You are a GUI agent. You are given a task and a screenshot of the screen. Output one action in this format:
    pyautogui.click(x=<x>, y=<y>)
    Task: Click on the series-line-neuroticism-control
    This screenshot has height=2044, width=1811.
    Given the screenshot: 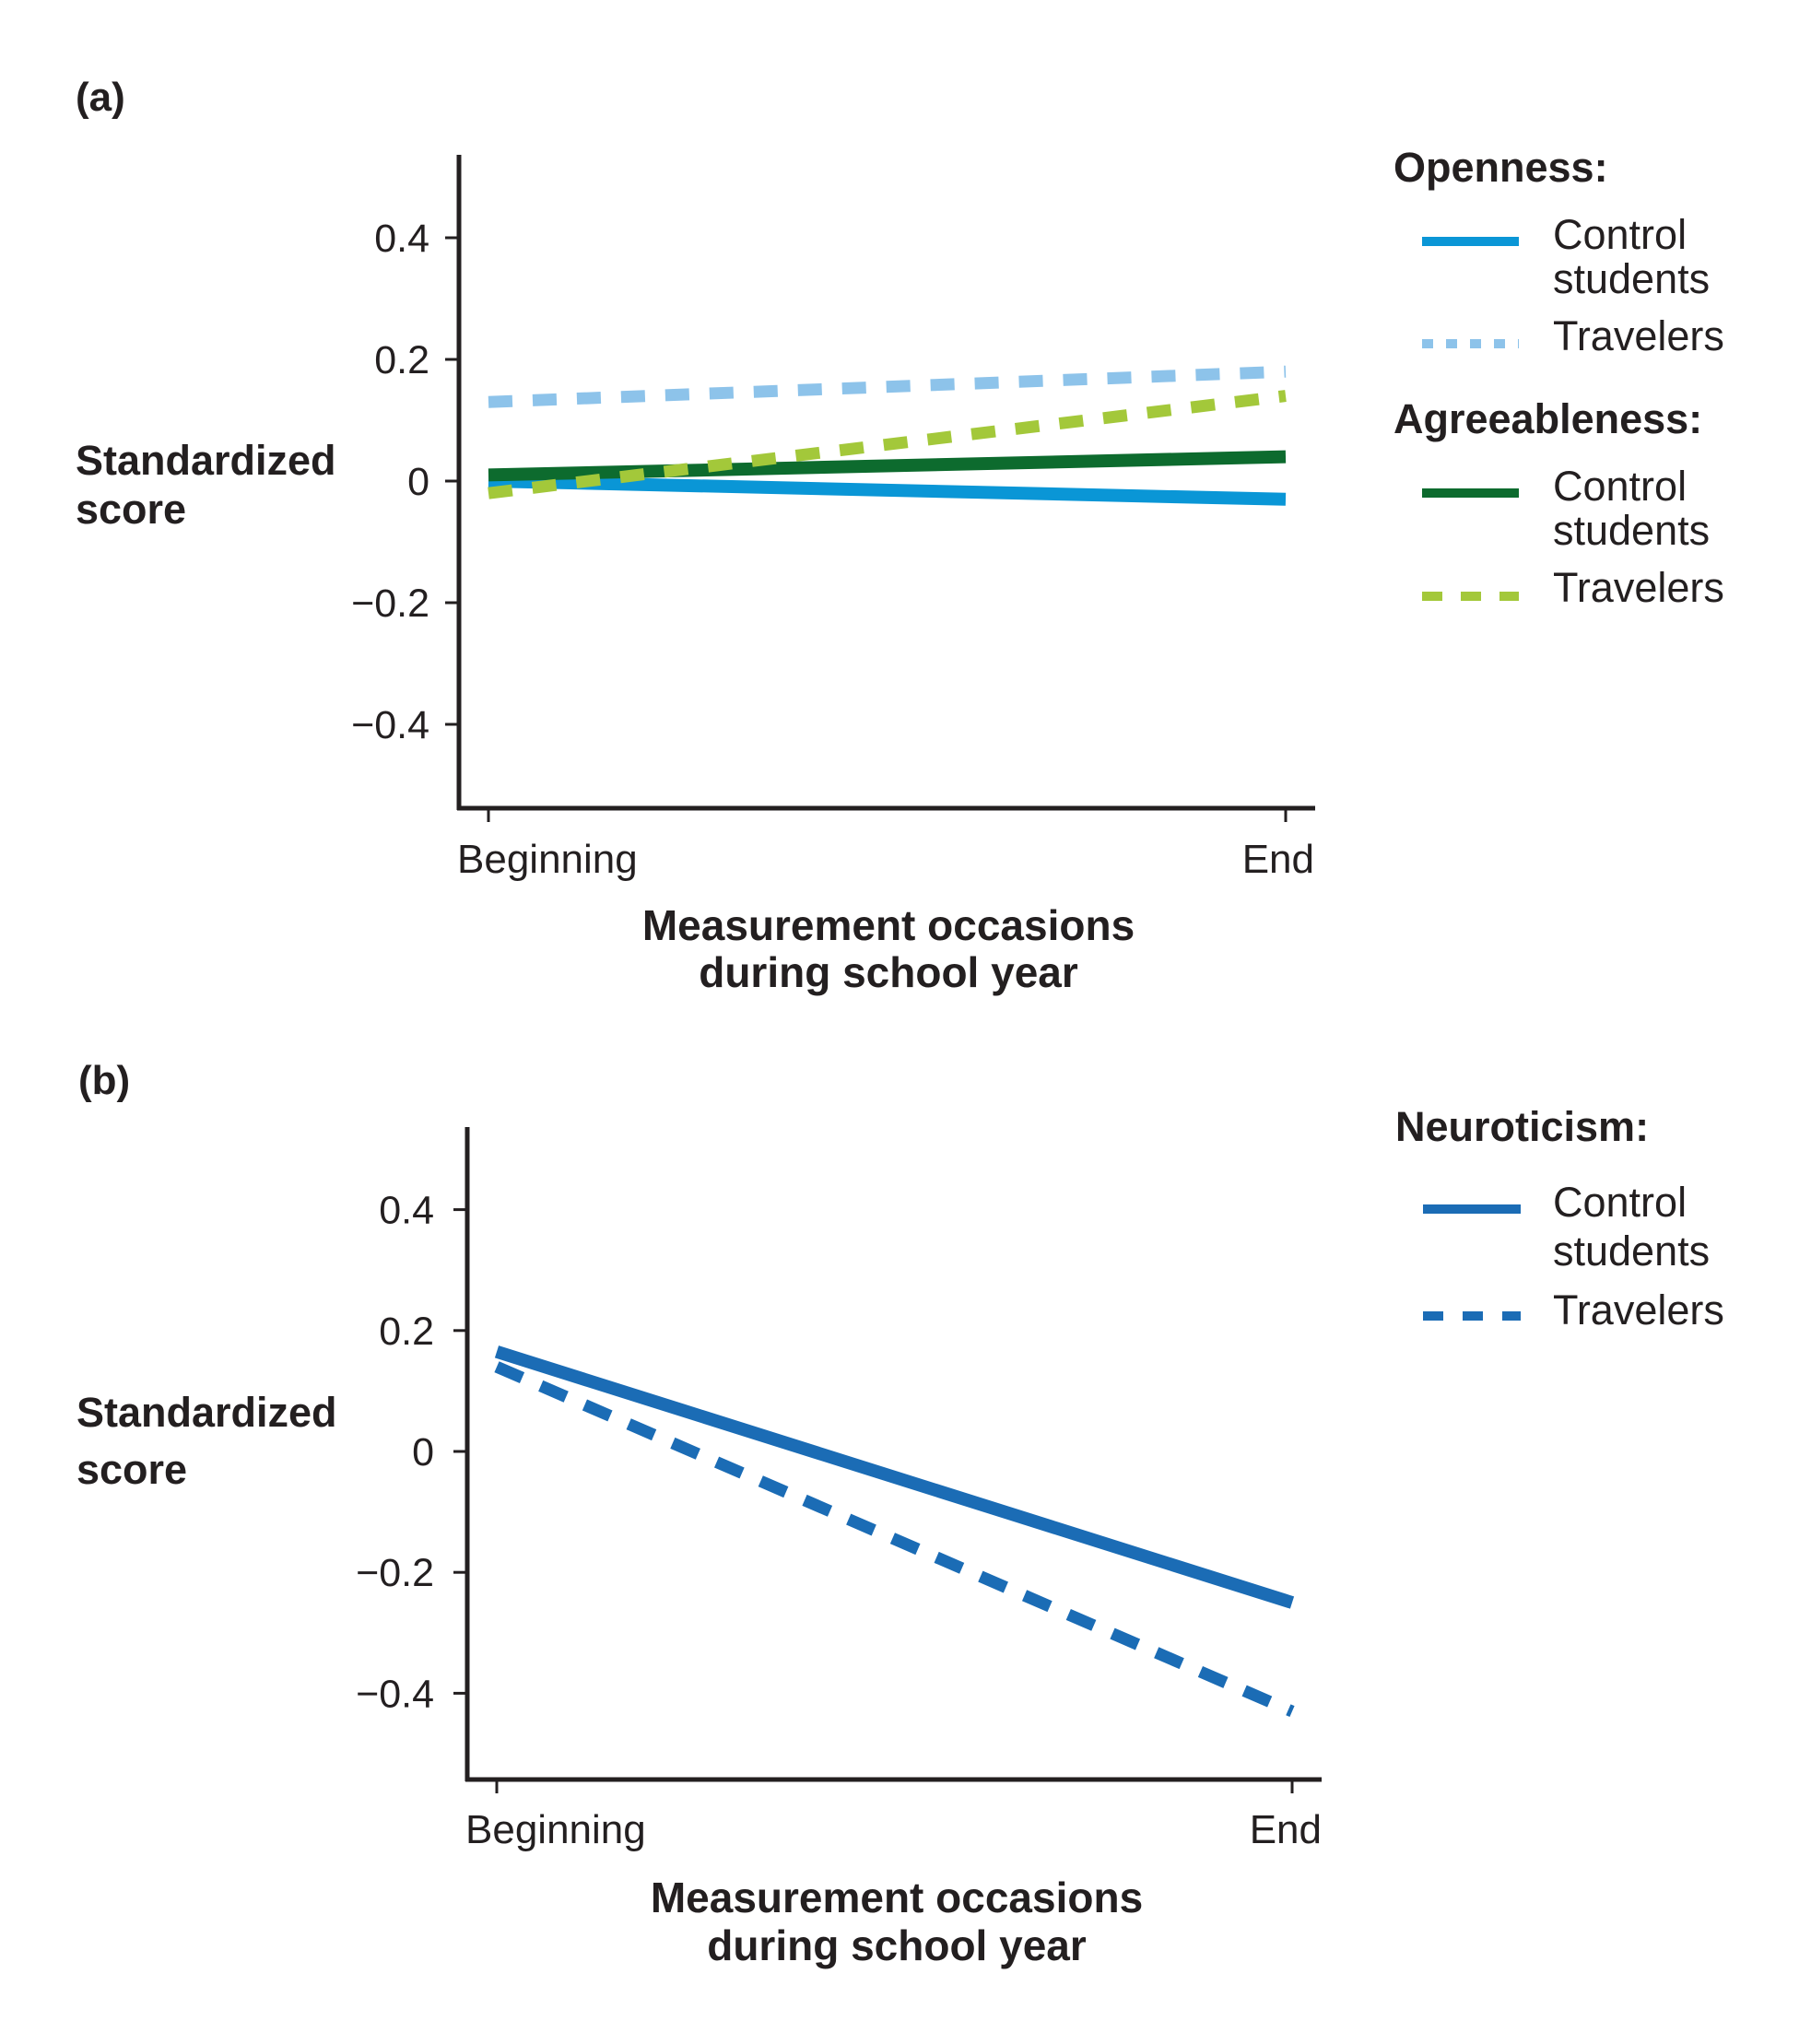 What is the action you would take?
    pyautogui.click(x=894, y=1477)
    